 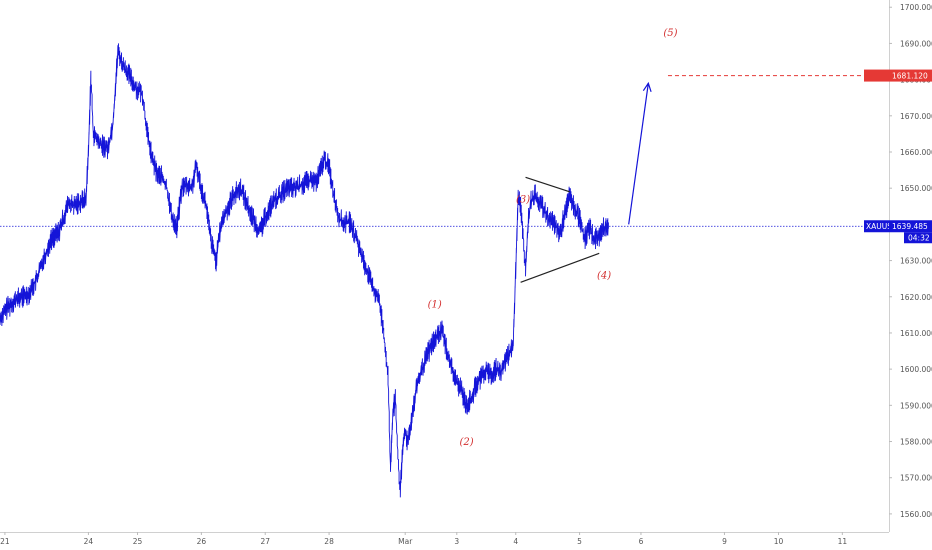 What do you see at coordinates (89, 541) in the screenshot?
I see `x-tick-label: 24` at bounding box center [89, 541].